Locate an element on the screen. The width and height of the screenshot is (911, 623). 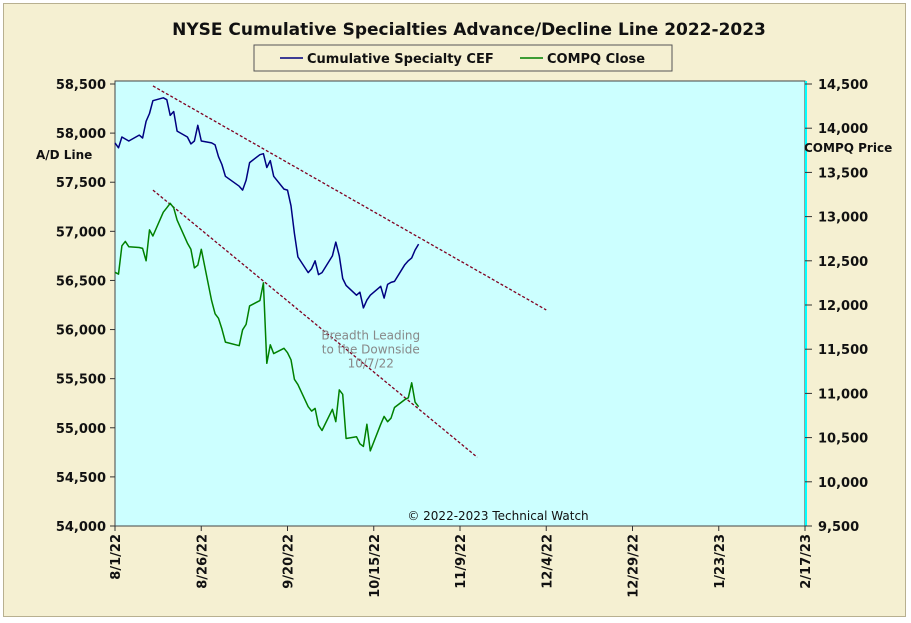
series-line-cef is located at coordinates (267, 203).